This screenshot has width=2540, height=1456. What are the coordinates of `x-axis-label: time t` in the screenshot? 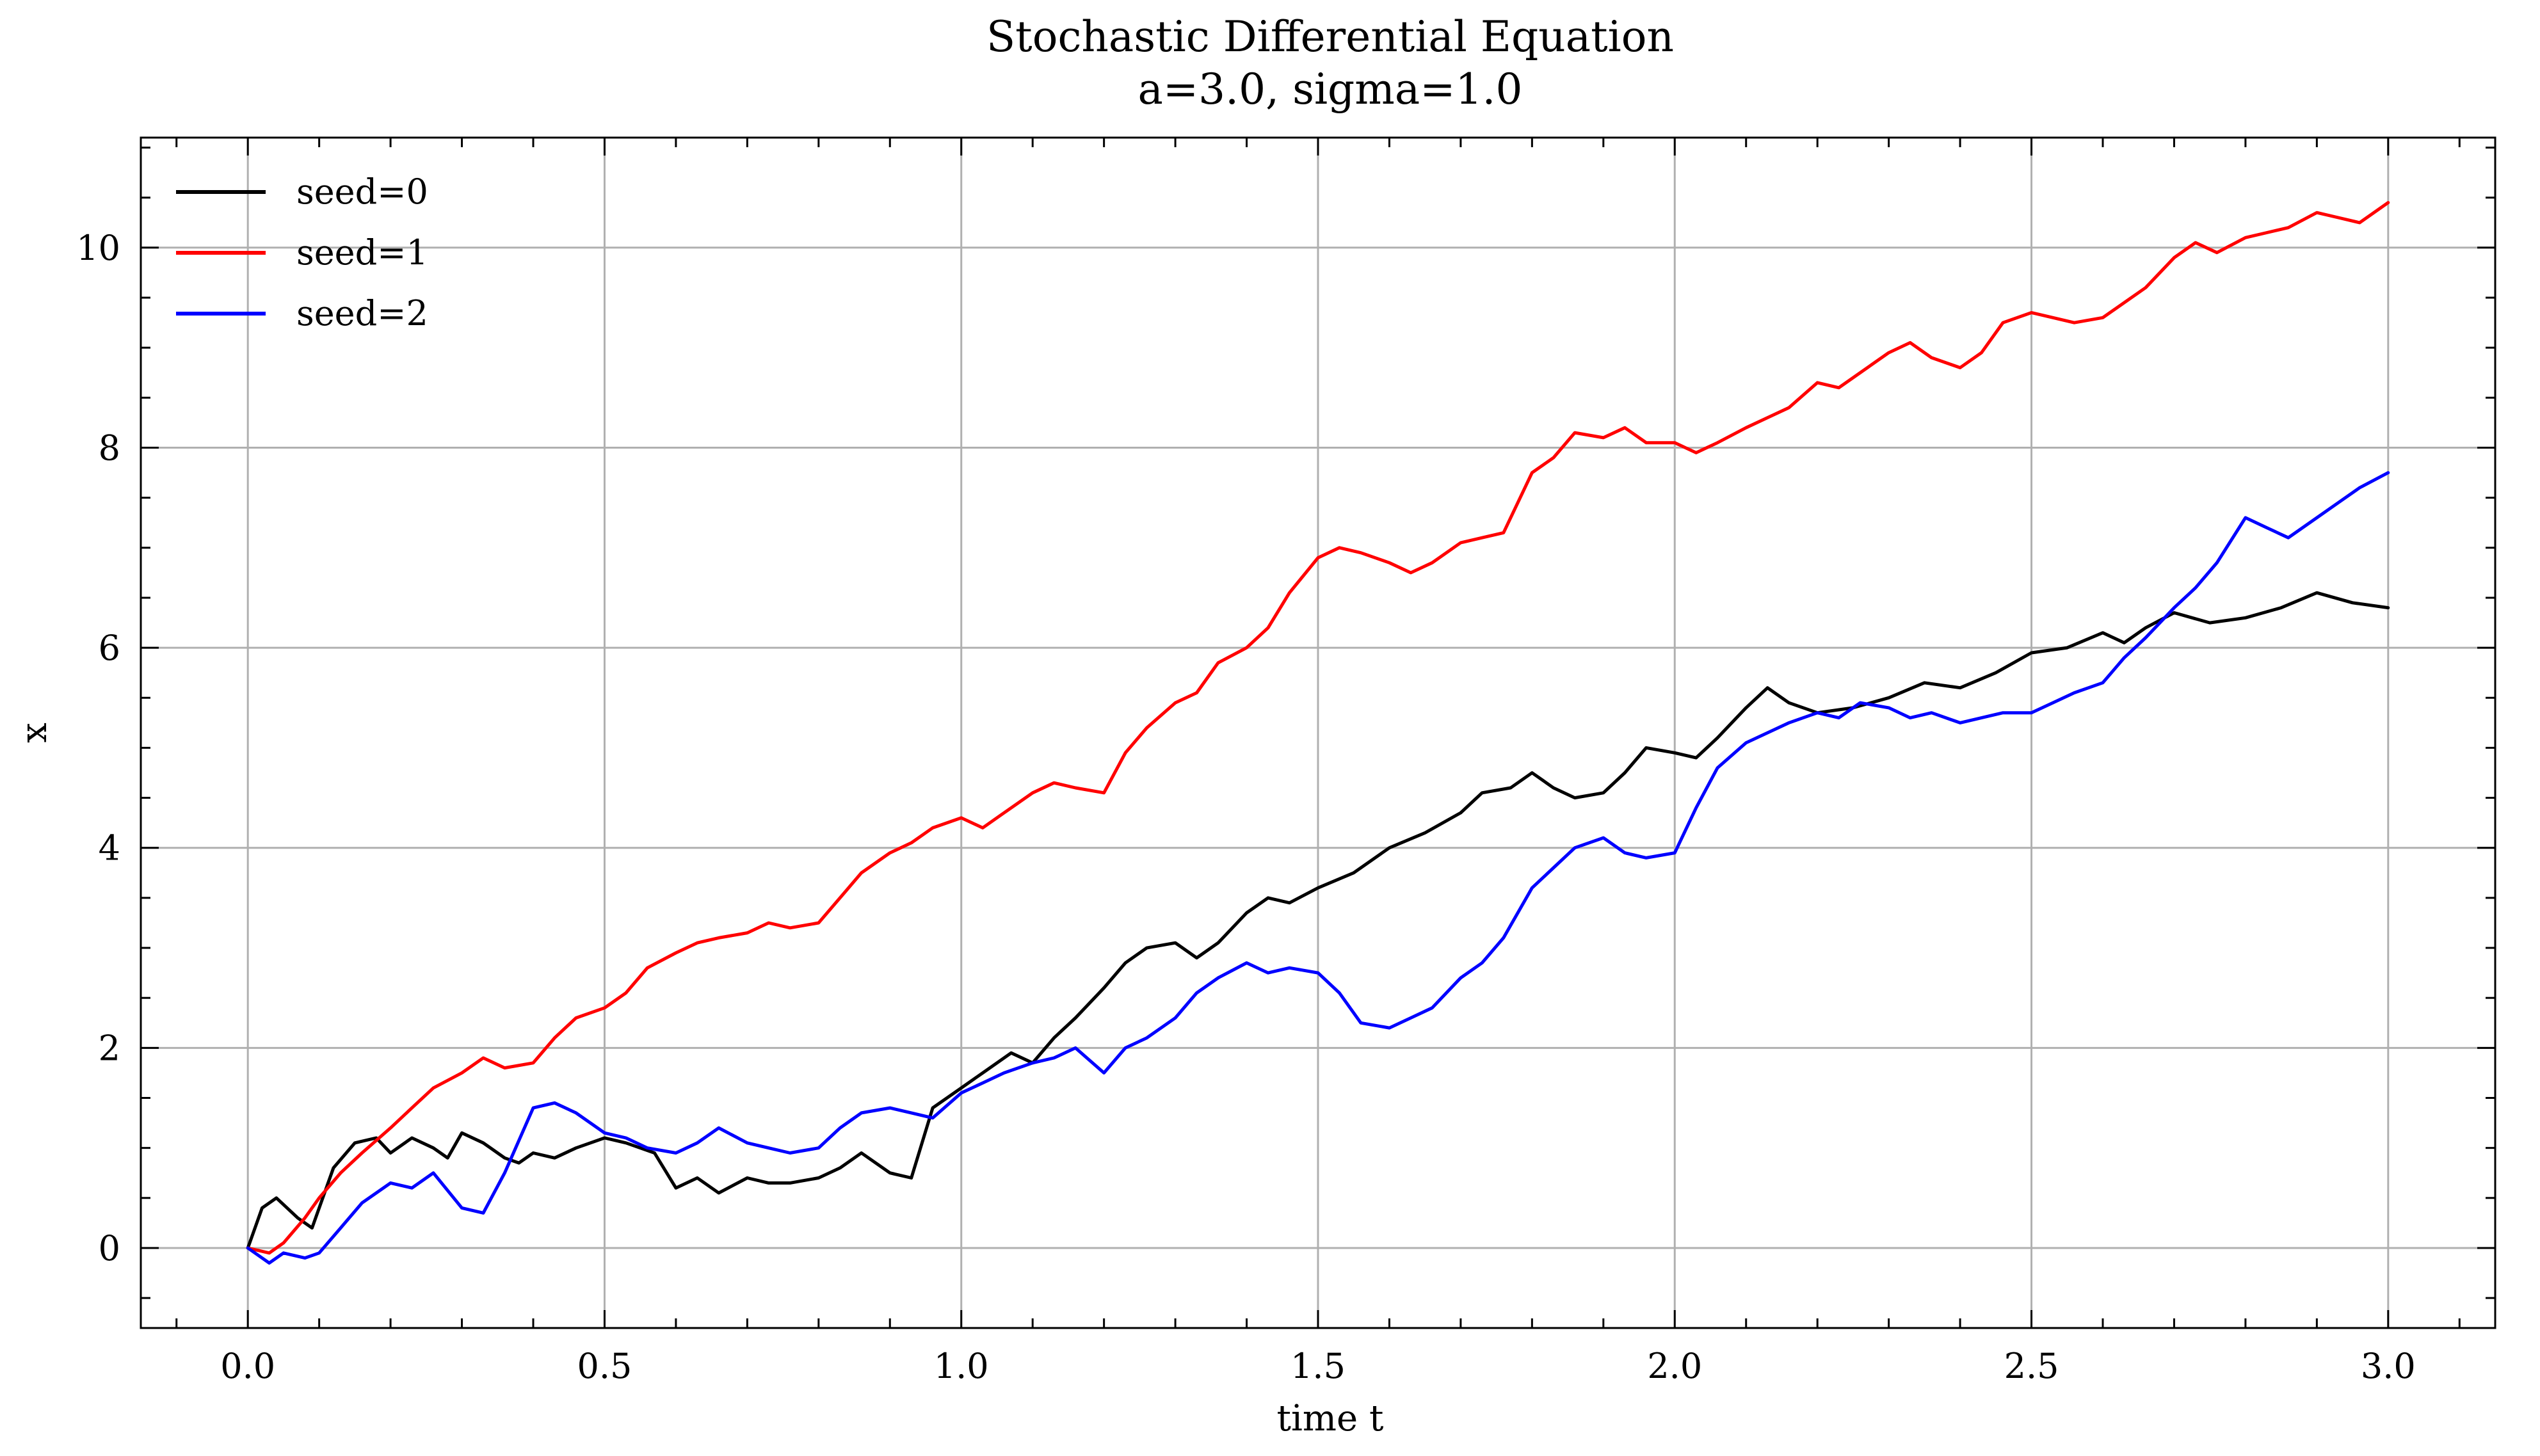 It's located at (1331, 1418).